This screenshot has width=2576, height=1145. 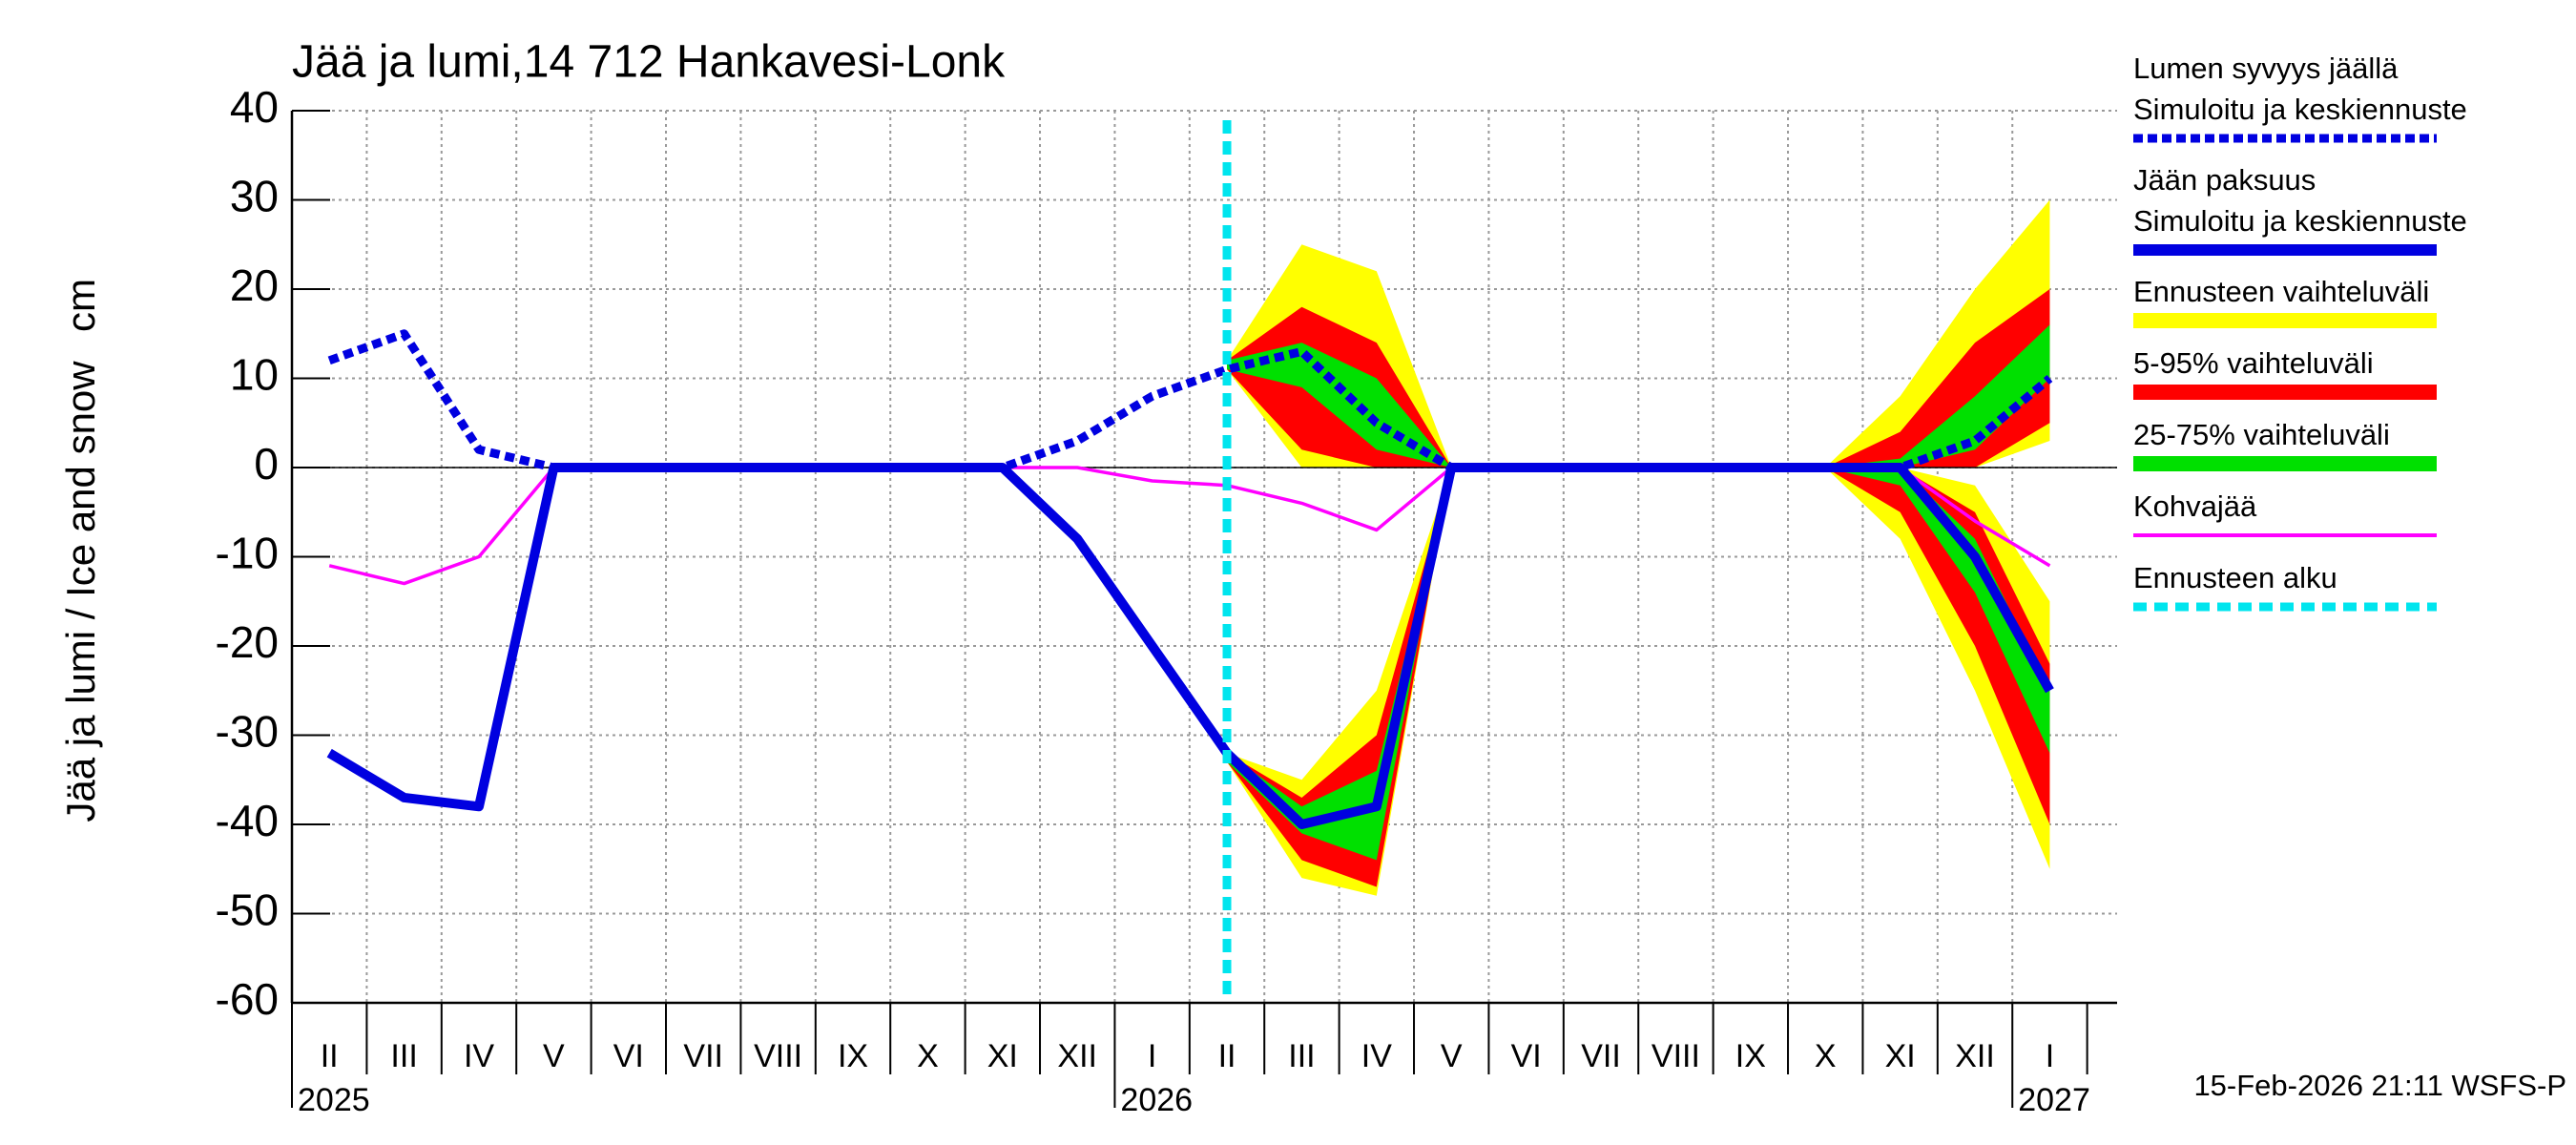 I want to click on y-tick-label: 0, so click(x=266, y=464).